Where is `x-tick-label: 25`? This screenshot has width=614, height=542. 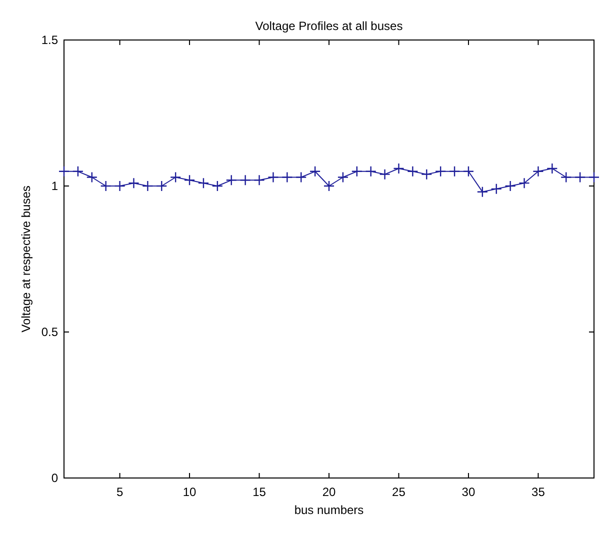
x-tick-label: 25 is located at coordinates (399, 492).